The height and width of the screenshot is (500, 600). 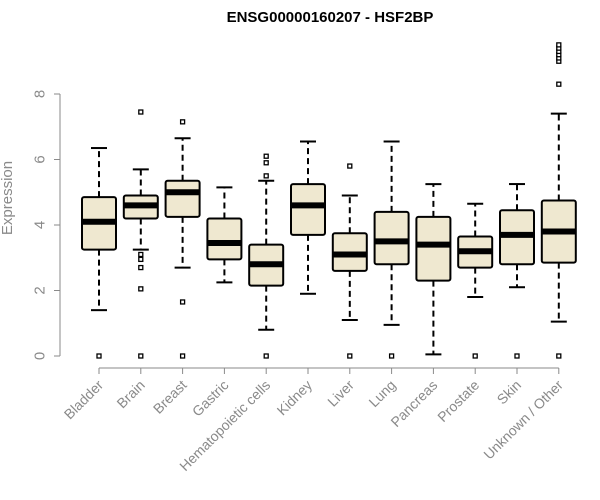 I want to click on box-bladder, so click(x=99, y=253).